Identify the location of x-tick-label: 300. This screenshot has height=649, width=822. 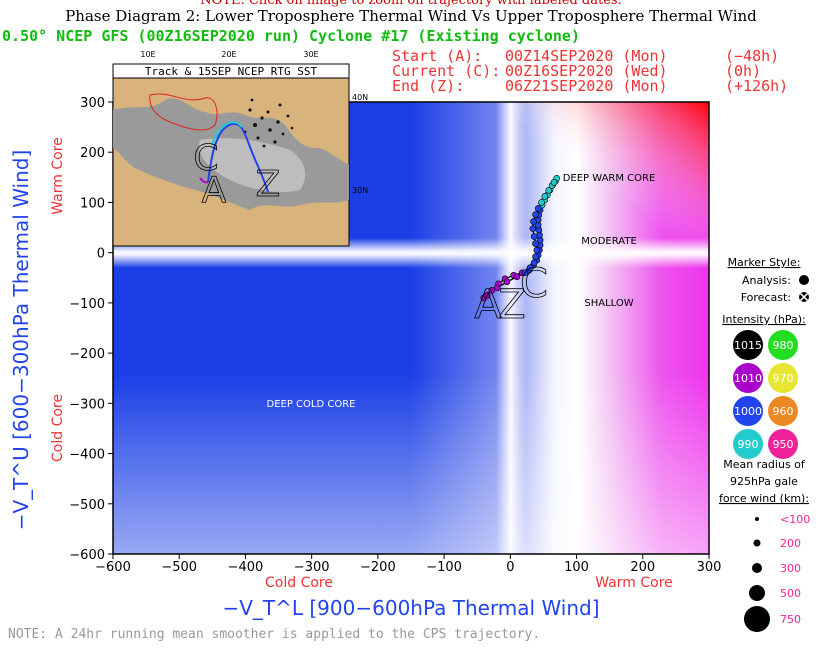
(709, 567).